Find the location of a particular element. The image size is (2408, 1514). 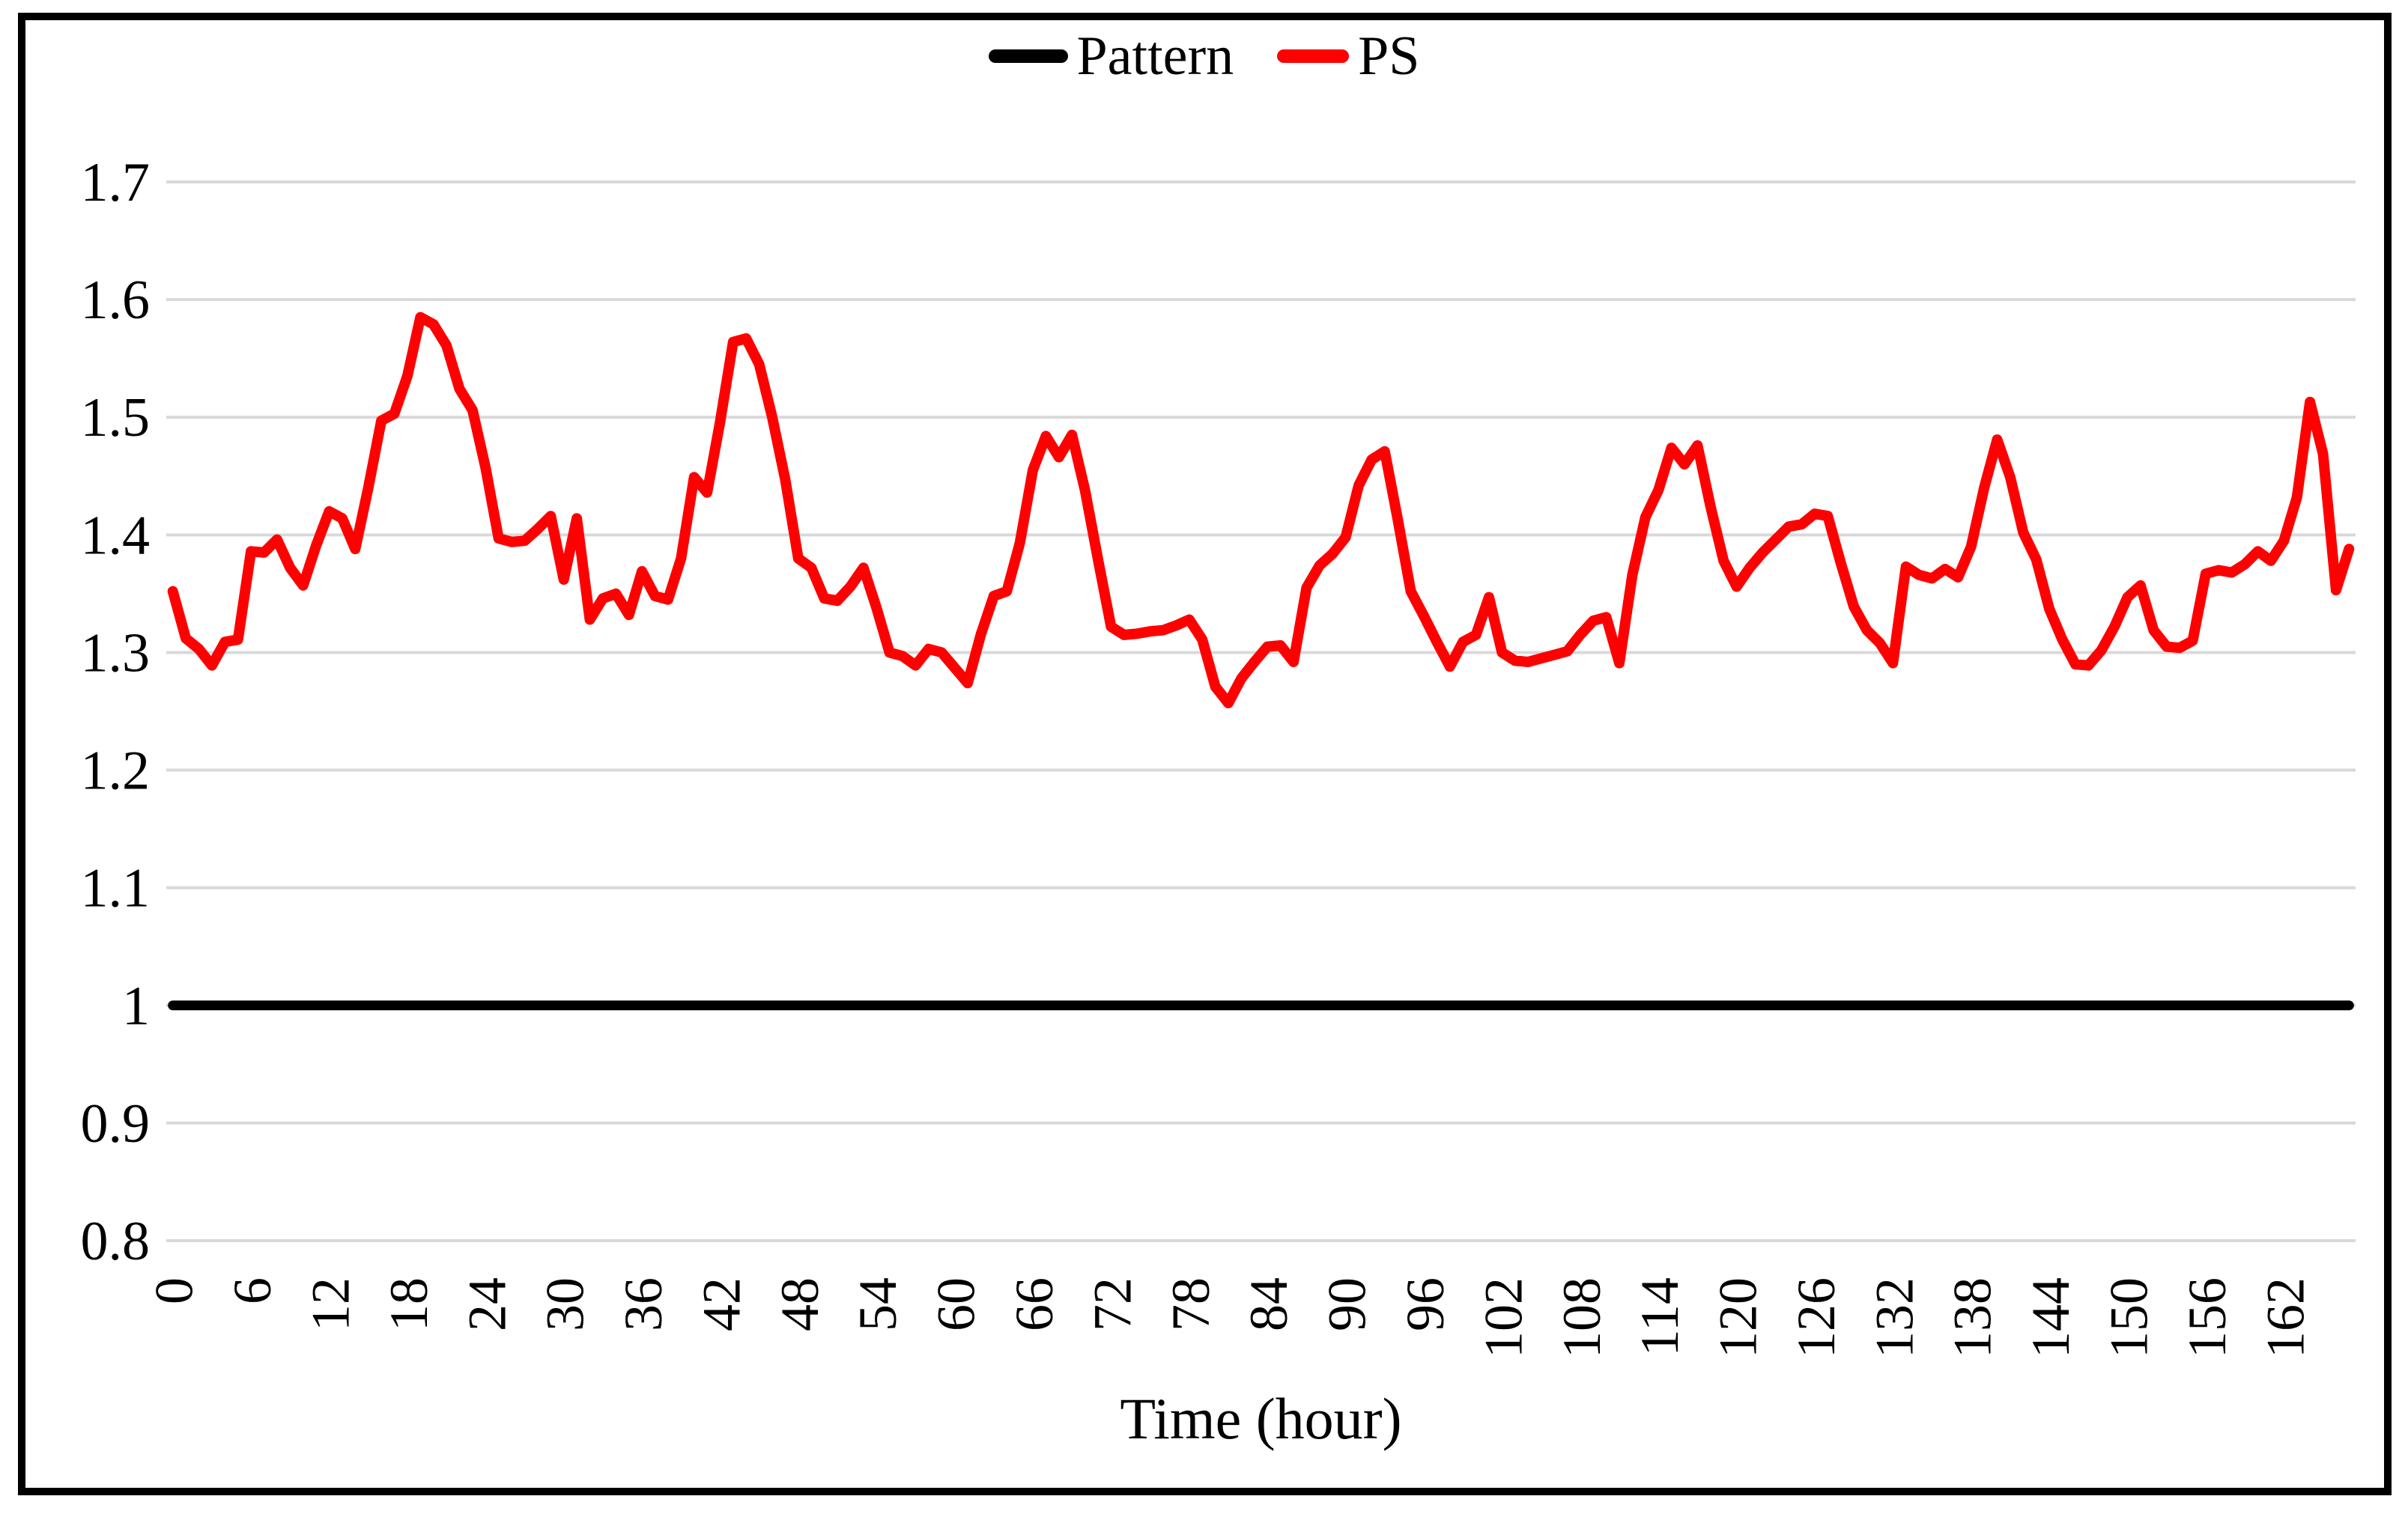

x-tick-label: 36 is located at coordinates (643, 1304).